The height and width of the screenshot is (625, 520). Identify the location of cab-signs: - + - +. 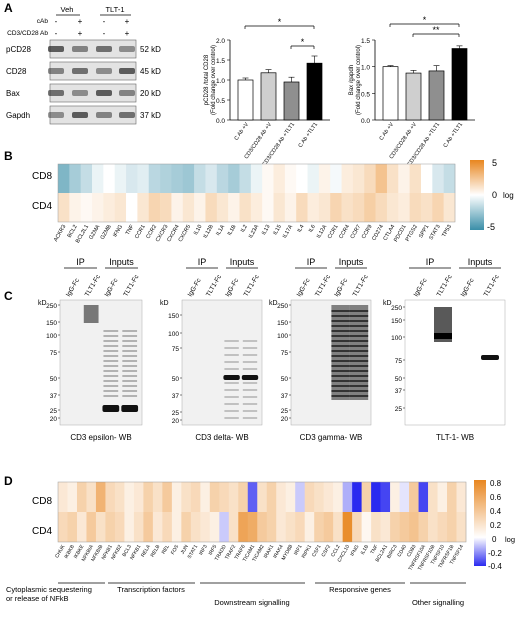
(92, 21).